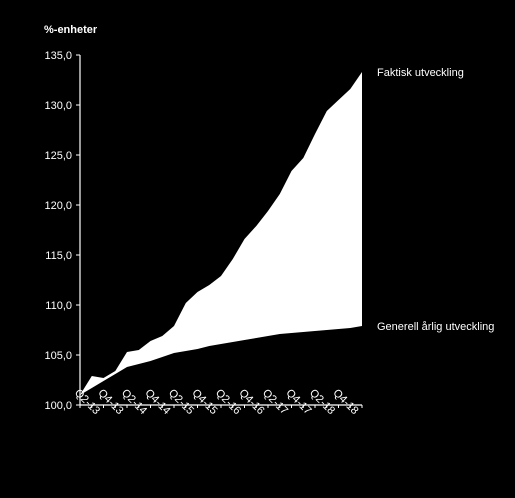 This screenshot has width=515, height=498. What do you see at coordinates (58, 106) in the screenshot?
I see `y-tick-label: 130,0` at bounding box center [58, 106].